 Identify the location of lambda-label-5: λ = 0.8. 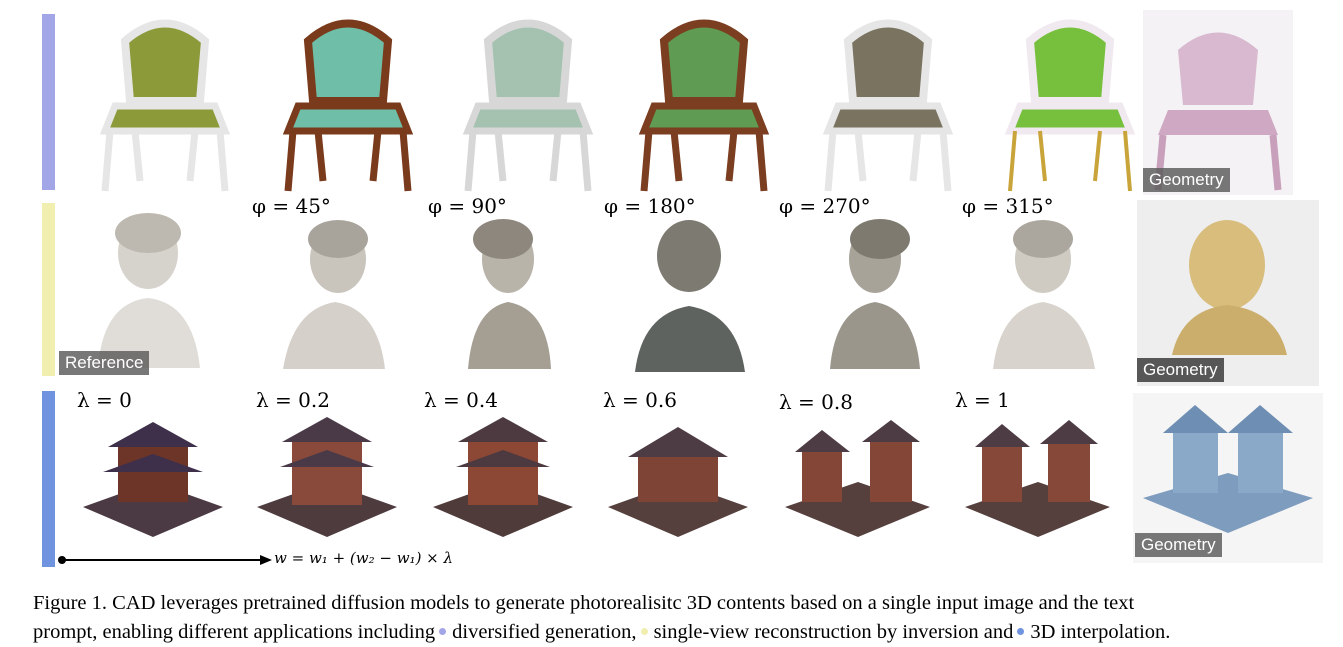
(816, 402).